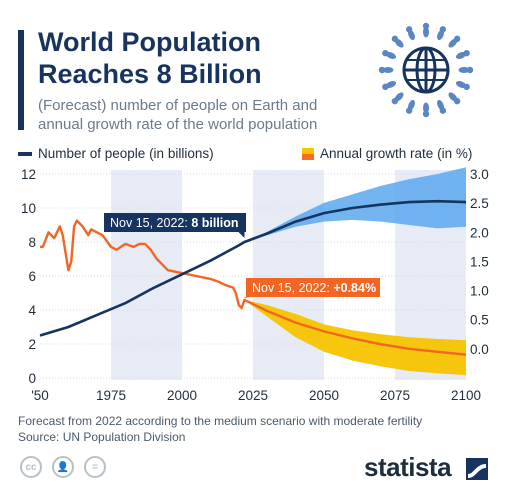 This screenshot has width=510, height=503. Describe the element at coordinates (40, 395) in the screenshot. I see `x-tick-'50: '50` at that location.